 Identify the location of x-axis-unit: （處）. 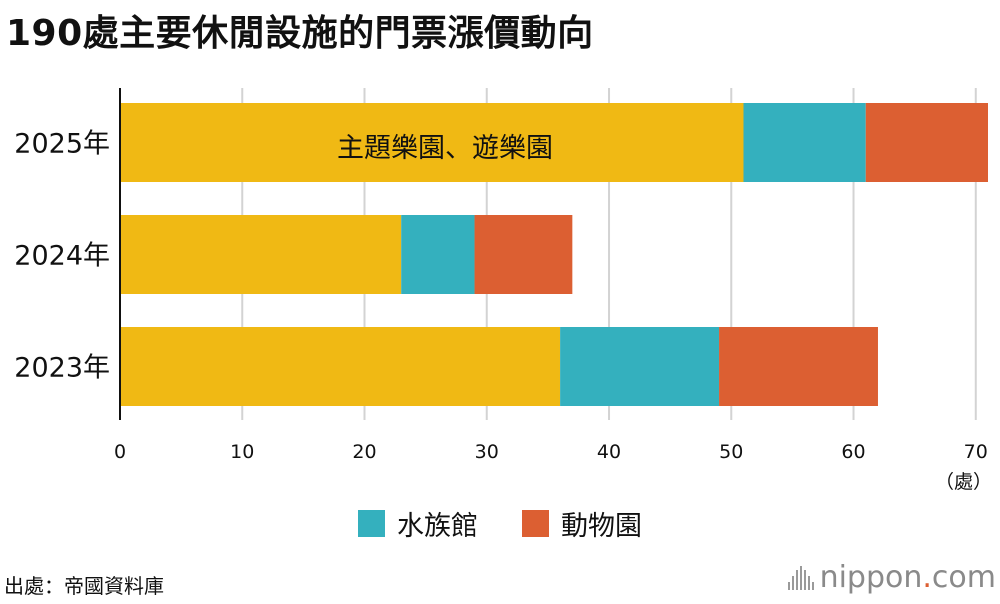
(963, 482).